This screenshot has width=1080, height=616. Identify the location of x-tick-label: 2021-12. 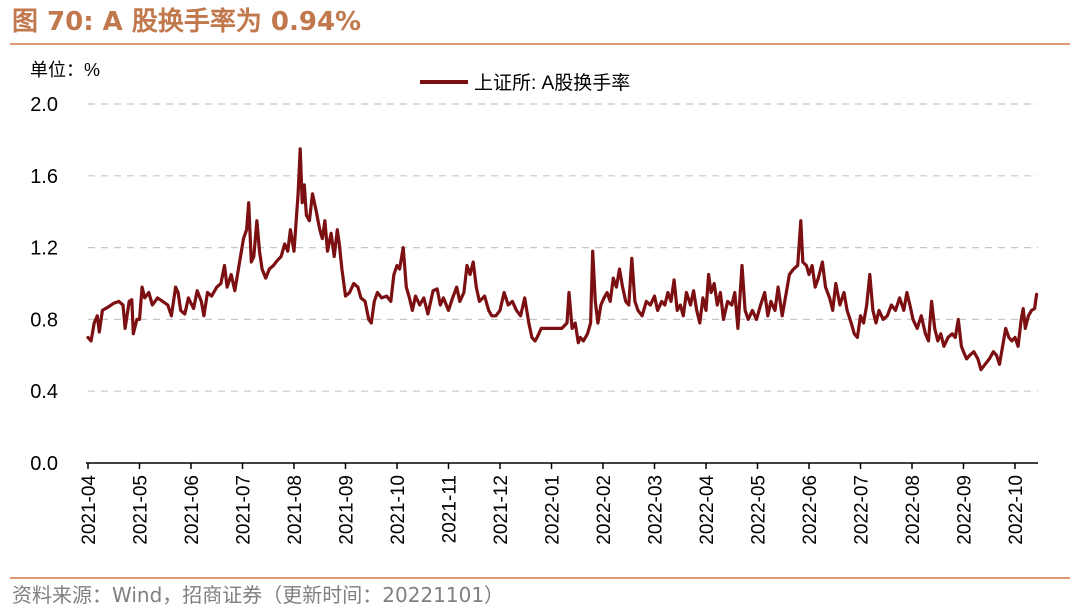
(501, 510).